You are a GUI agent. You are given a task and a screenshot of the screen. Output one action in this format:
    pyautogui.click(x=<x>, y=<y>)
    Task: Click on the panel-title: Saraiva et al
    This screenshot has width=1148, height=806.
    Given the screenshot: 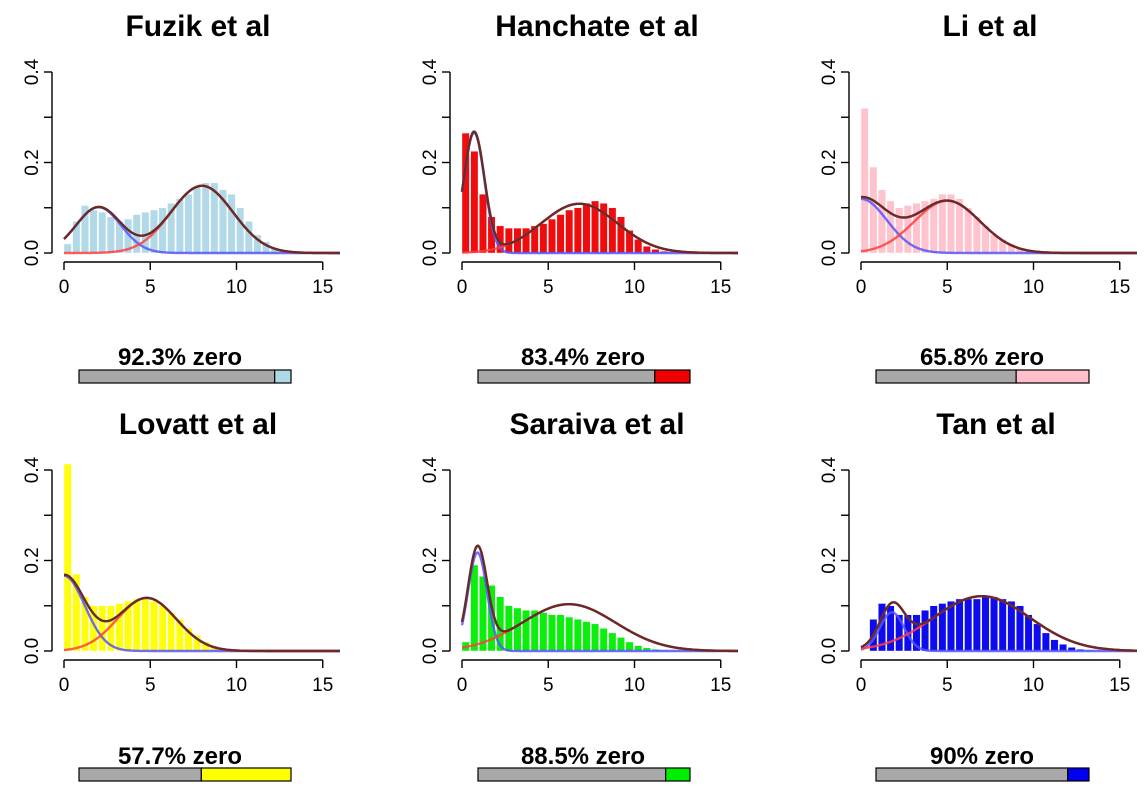 What is the action you would take?
    pyautogui.click(x=596, y=424)
    